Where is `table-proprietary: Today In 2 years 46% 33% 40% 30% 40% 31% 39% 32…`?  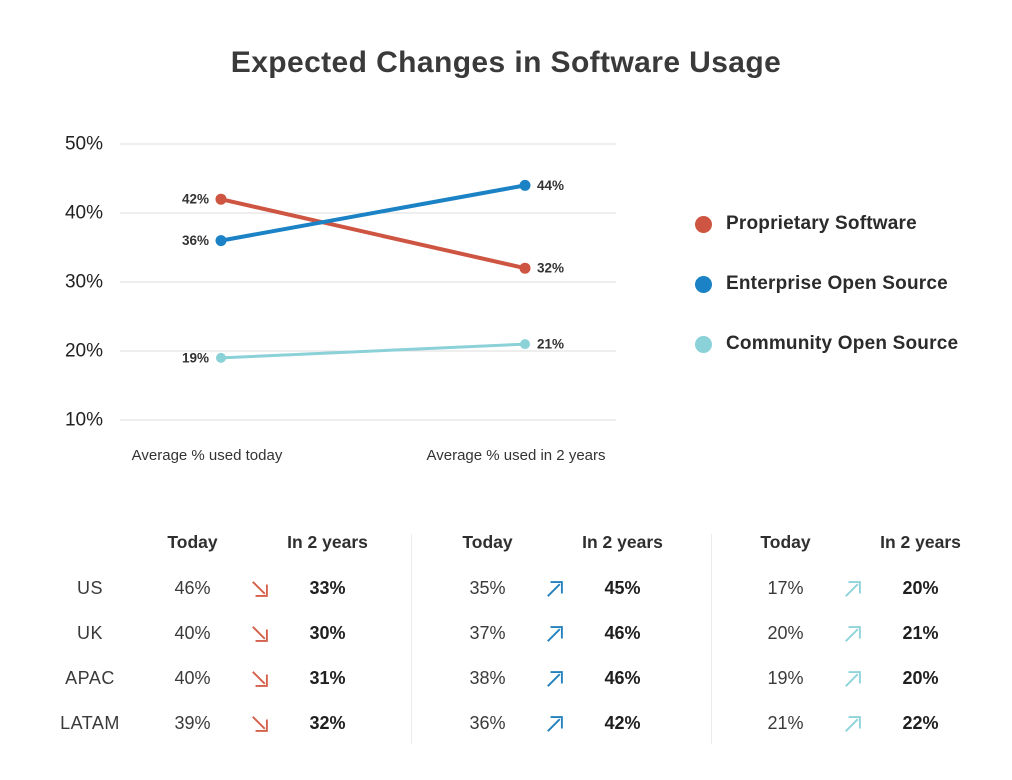 table-proprietary: Today In 2 years 46% 33% 40% 30% 40% 31% 39% 32… is located at coordinates (260, 635).